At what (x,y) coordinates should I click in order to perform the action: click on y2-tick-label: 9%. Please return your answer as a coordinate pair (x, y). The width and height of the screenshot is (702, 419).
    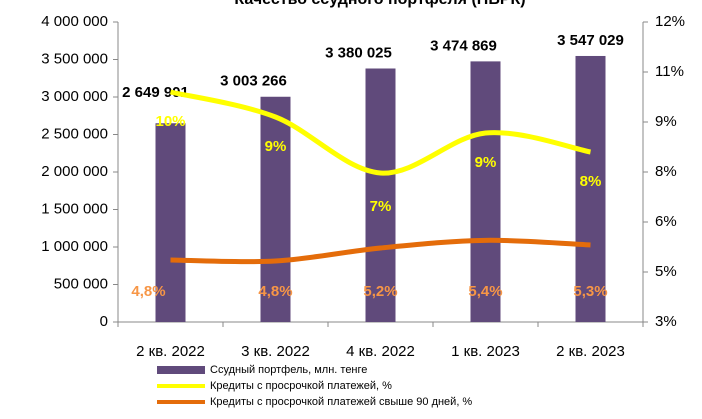
    Looking at the image, I should click on (666, 121).